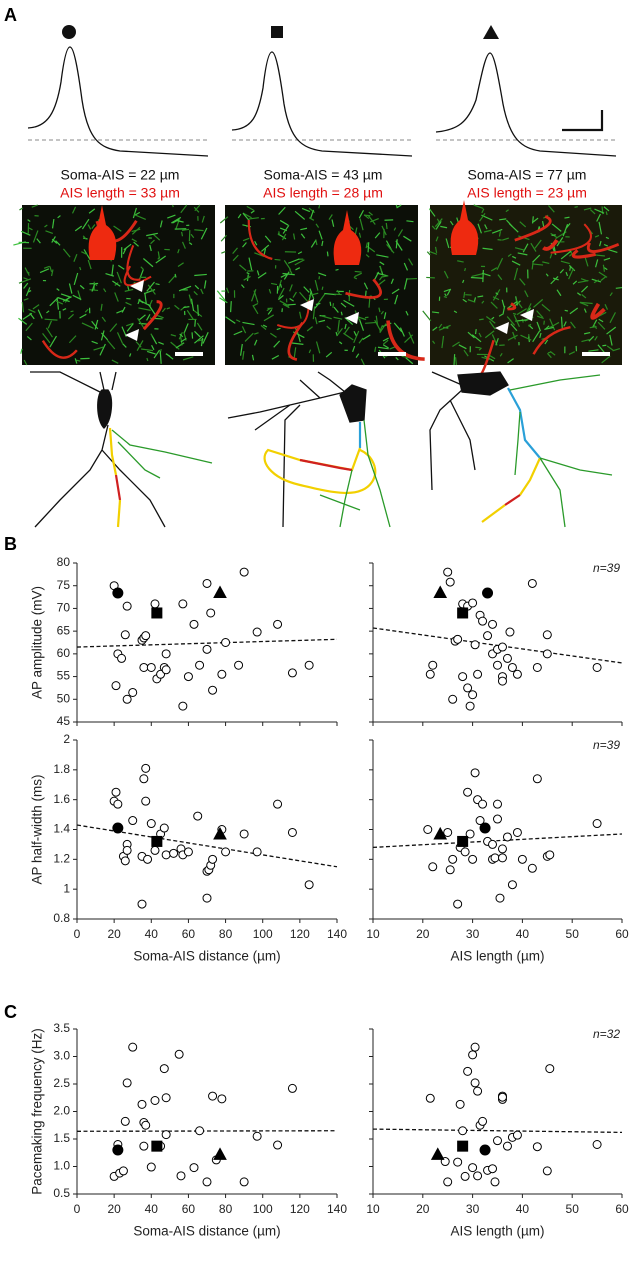 This screenshot has height=1271, width=633. Describe the element at coordinates (263, 1209) in the screenshot. I see `x-tick-label: 100` at that location.